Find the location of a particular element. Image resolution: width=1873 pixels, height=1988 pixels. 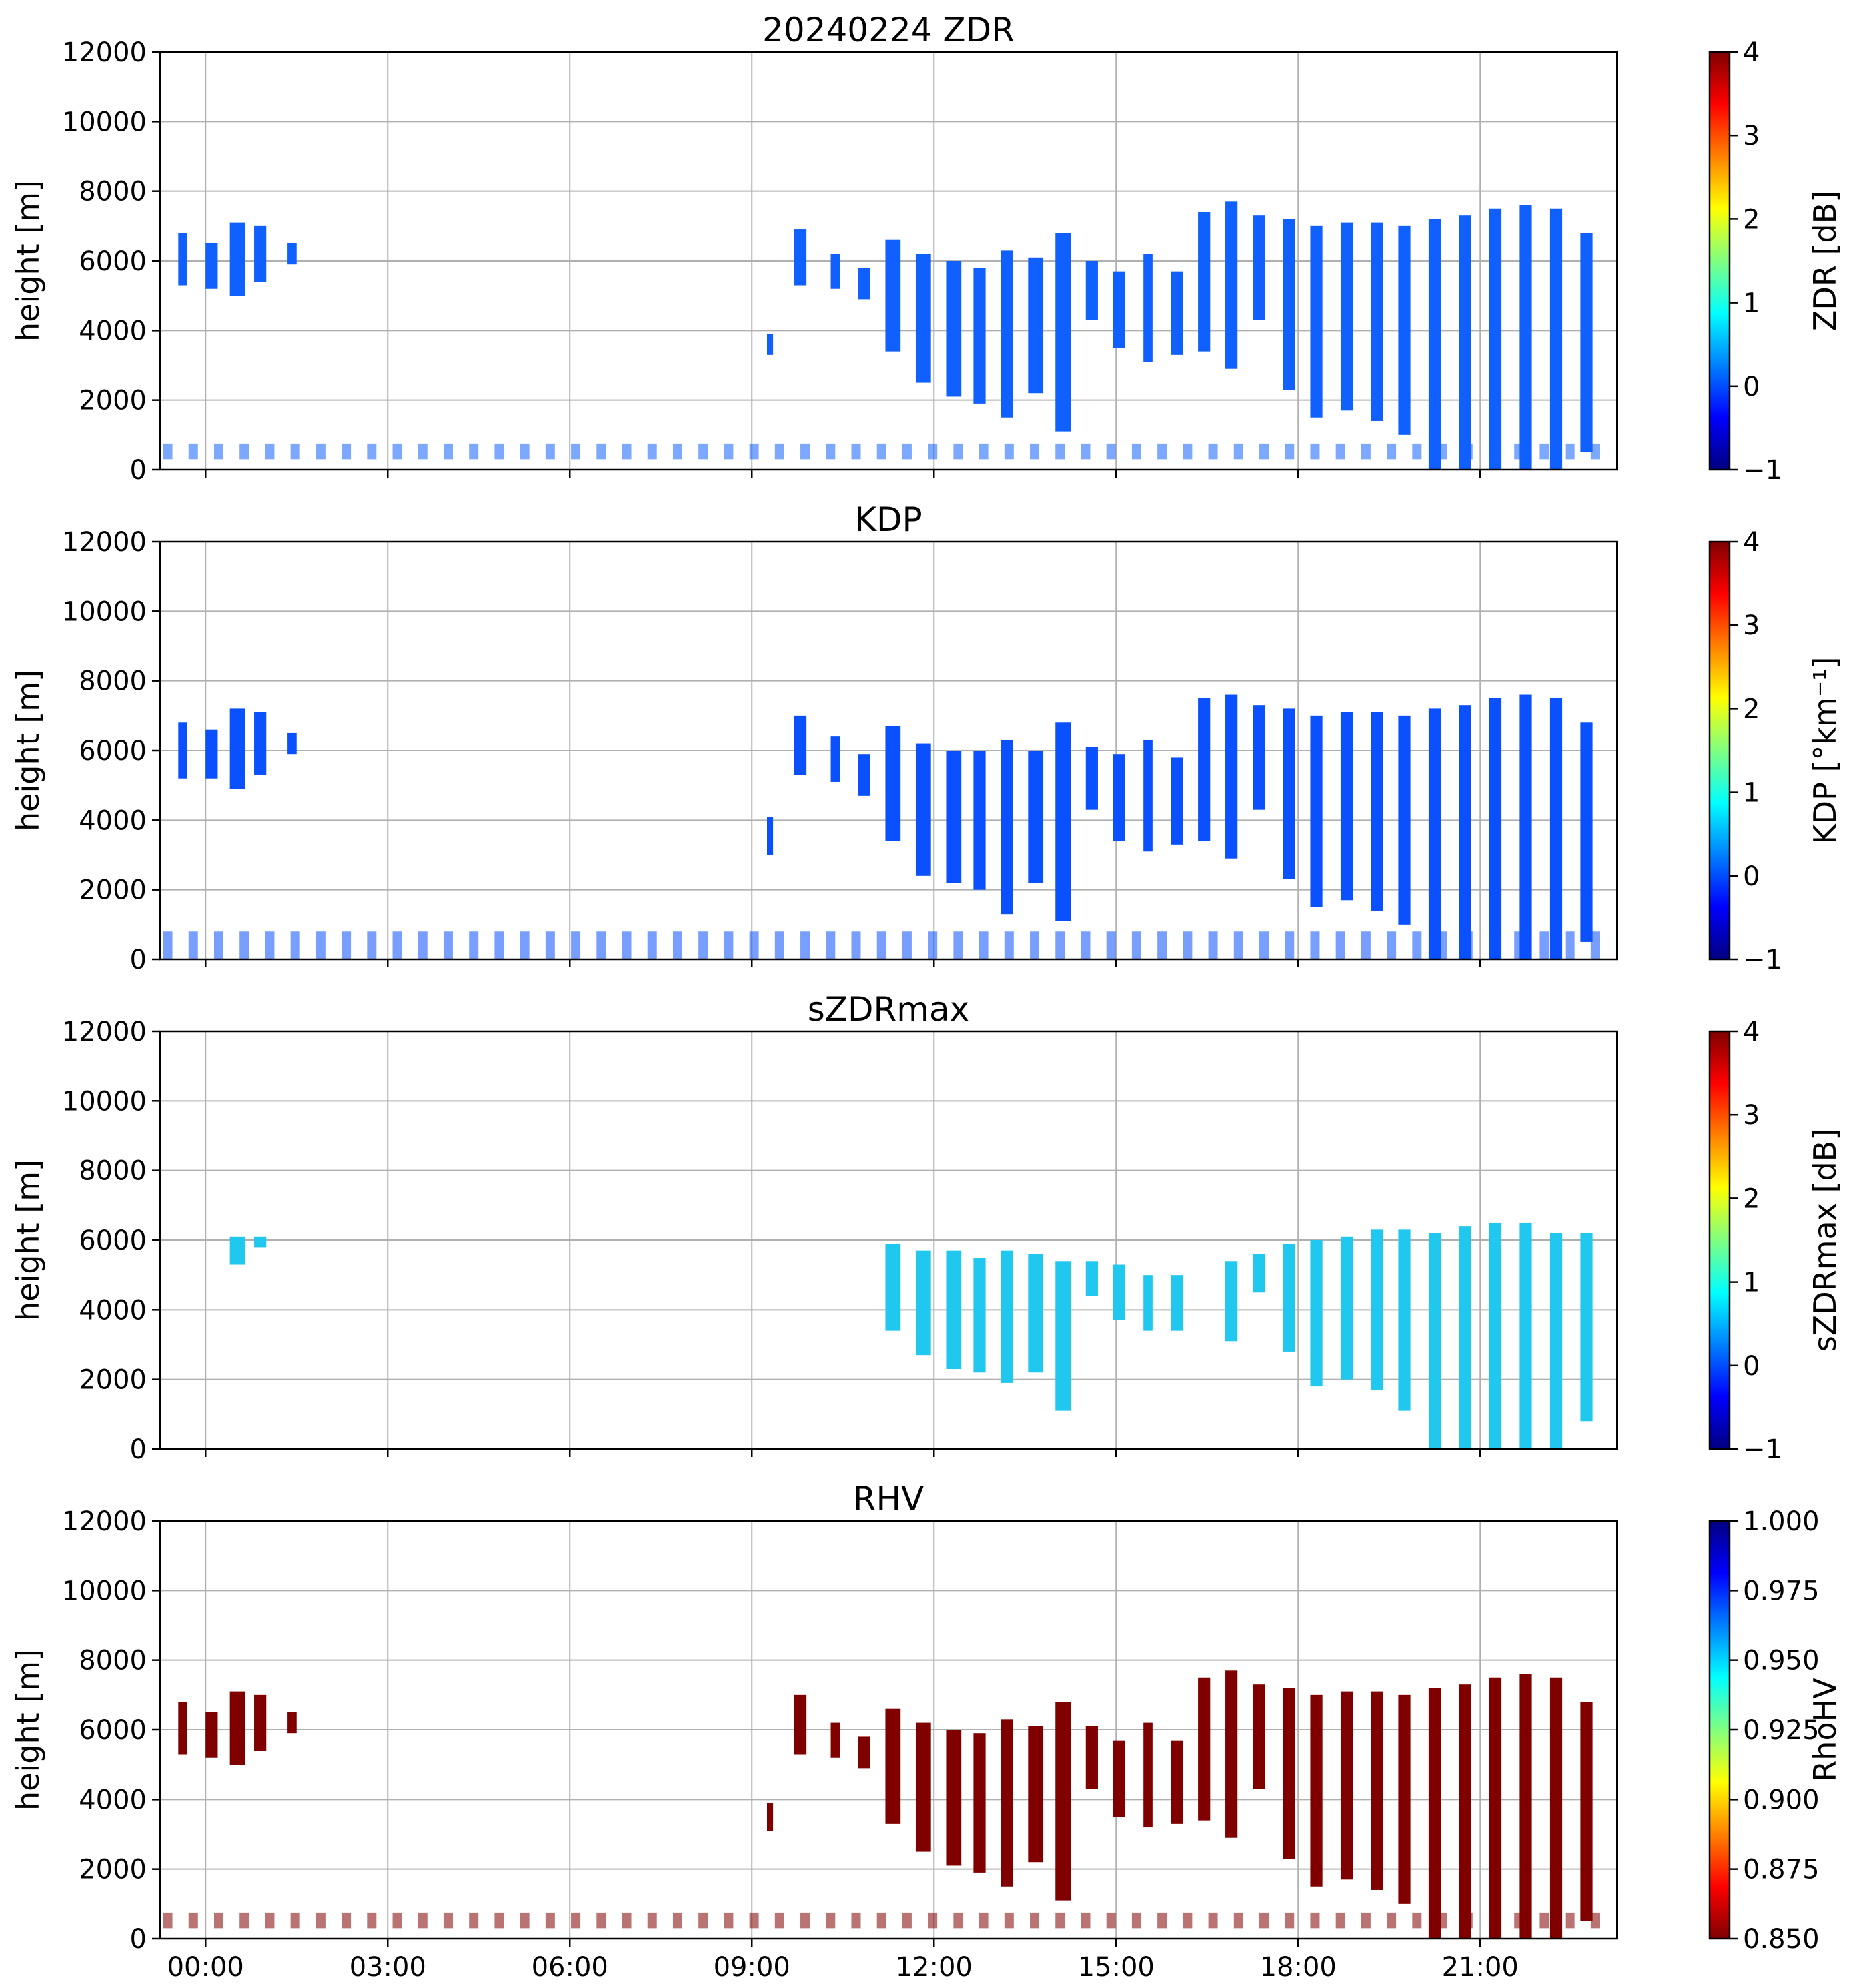

y-tick-label: 10000 is located at coordinates (104, 122).